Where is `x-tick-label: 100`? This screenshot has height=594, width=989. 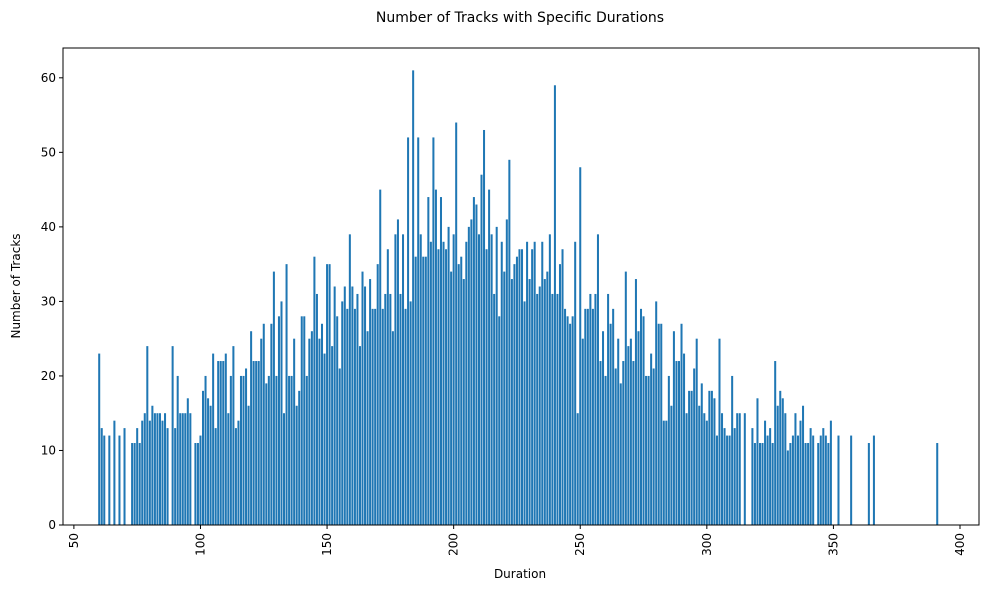
x-tick-label: 100 is located at coordinates (200, 544).